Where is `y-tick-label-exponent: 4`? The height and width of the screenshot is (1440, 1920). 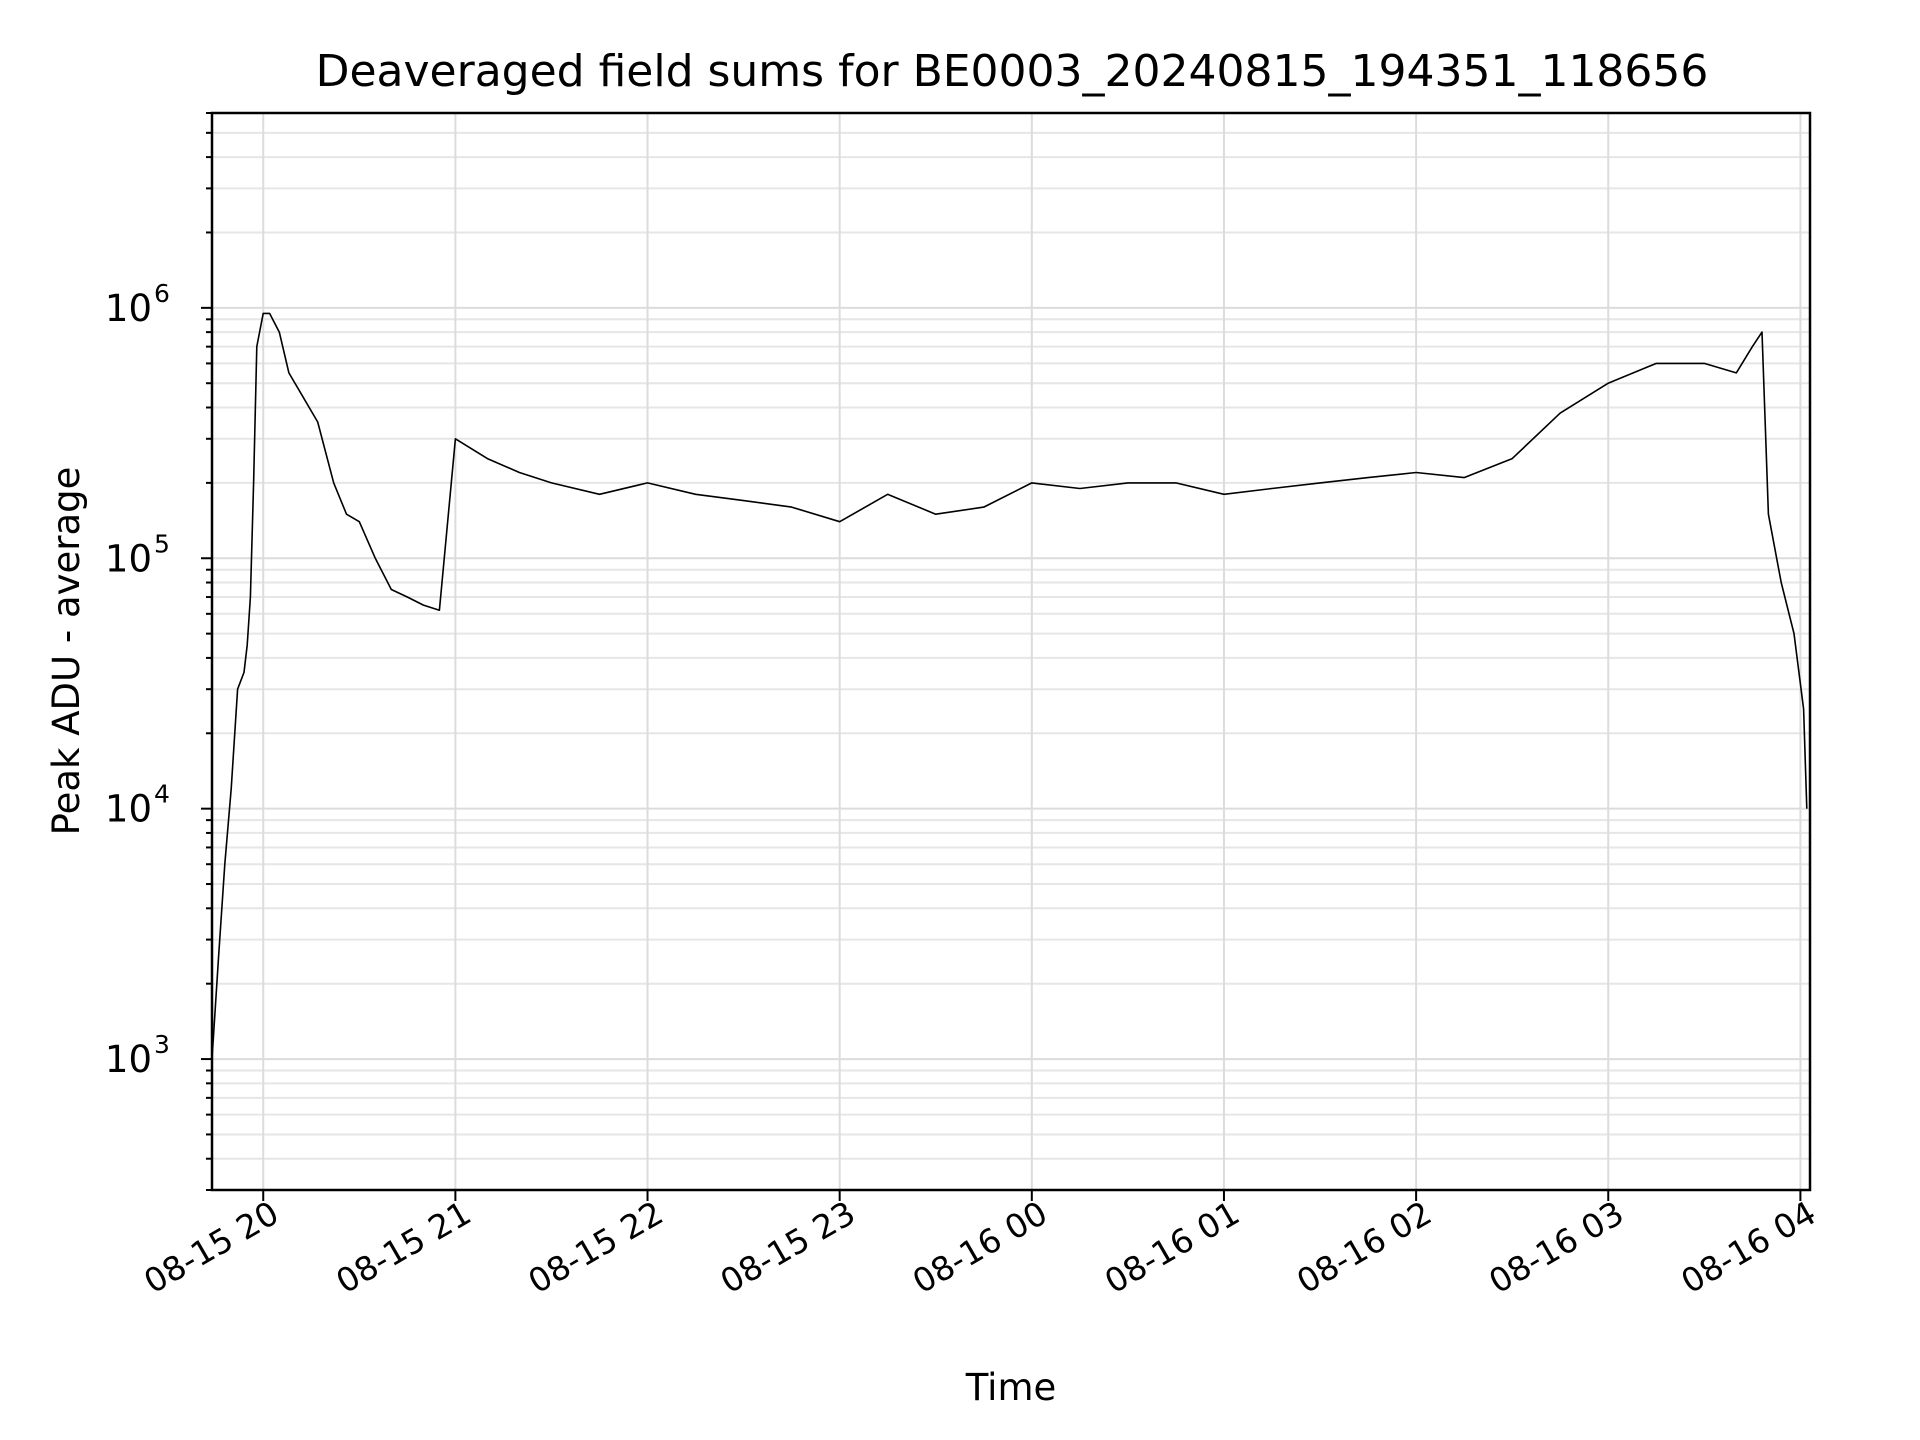 y-tick-label-exponent: 4 is located at coordinates (162, 794).